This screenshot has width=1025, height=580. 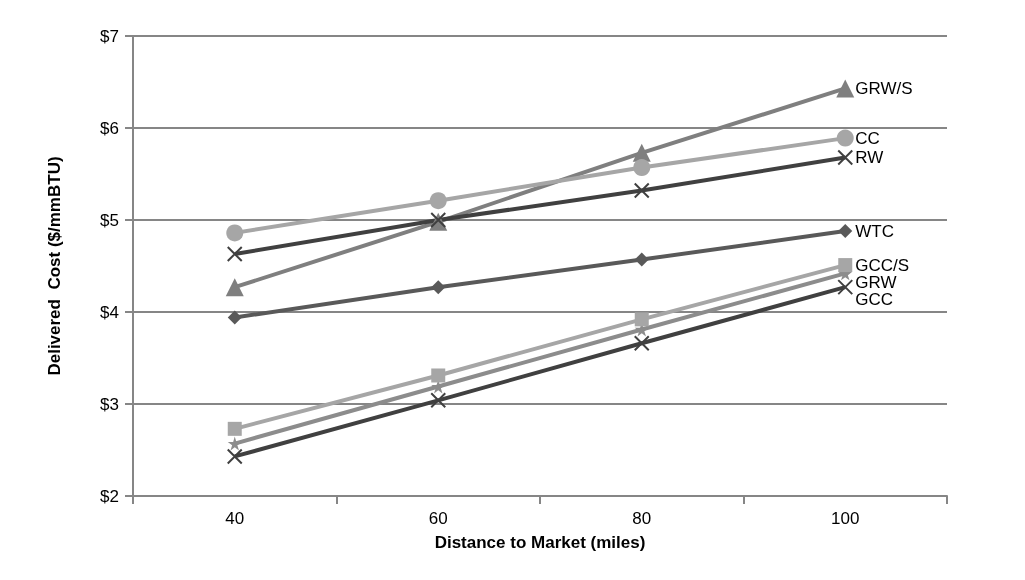 What do you see at coordinates (874, 231) in the screenshot?
I see `series-label: WTC` at bounding box center [874, 231].